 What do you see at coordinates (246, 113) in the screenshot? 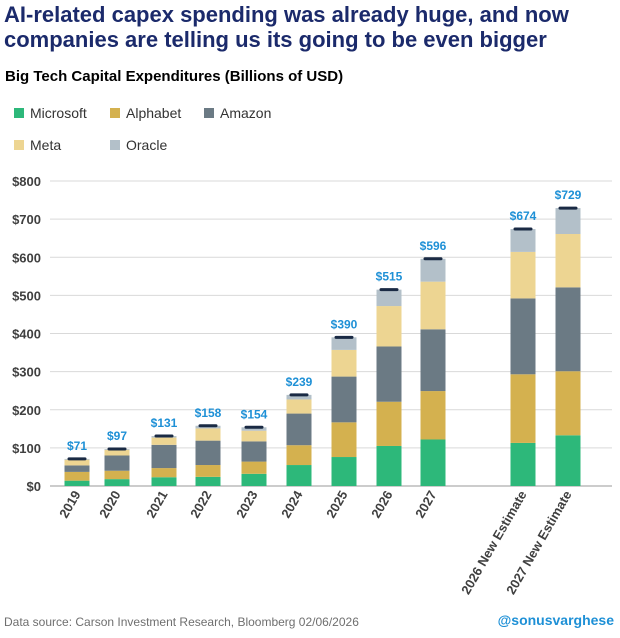
I see `legend-label-amazon: Amazon` at bounding box center [246, 113].